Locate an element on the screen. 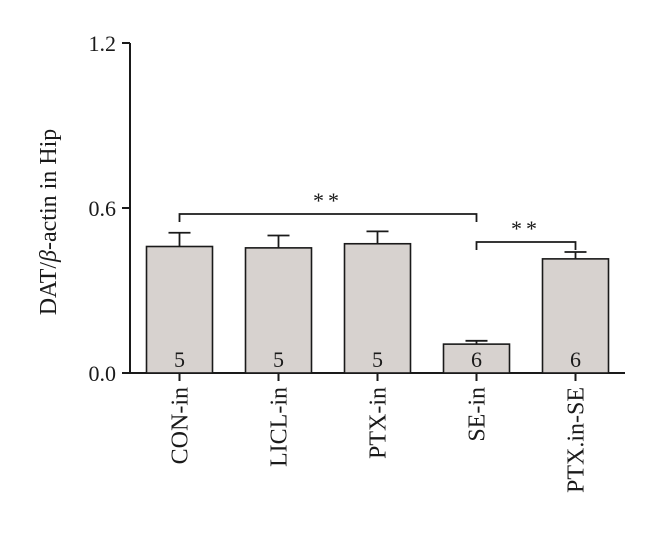  x-tick-label: PTX.in-SE is located at coordinates (577, 440).